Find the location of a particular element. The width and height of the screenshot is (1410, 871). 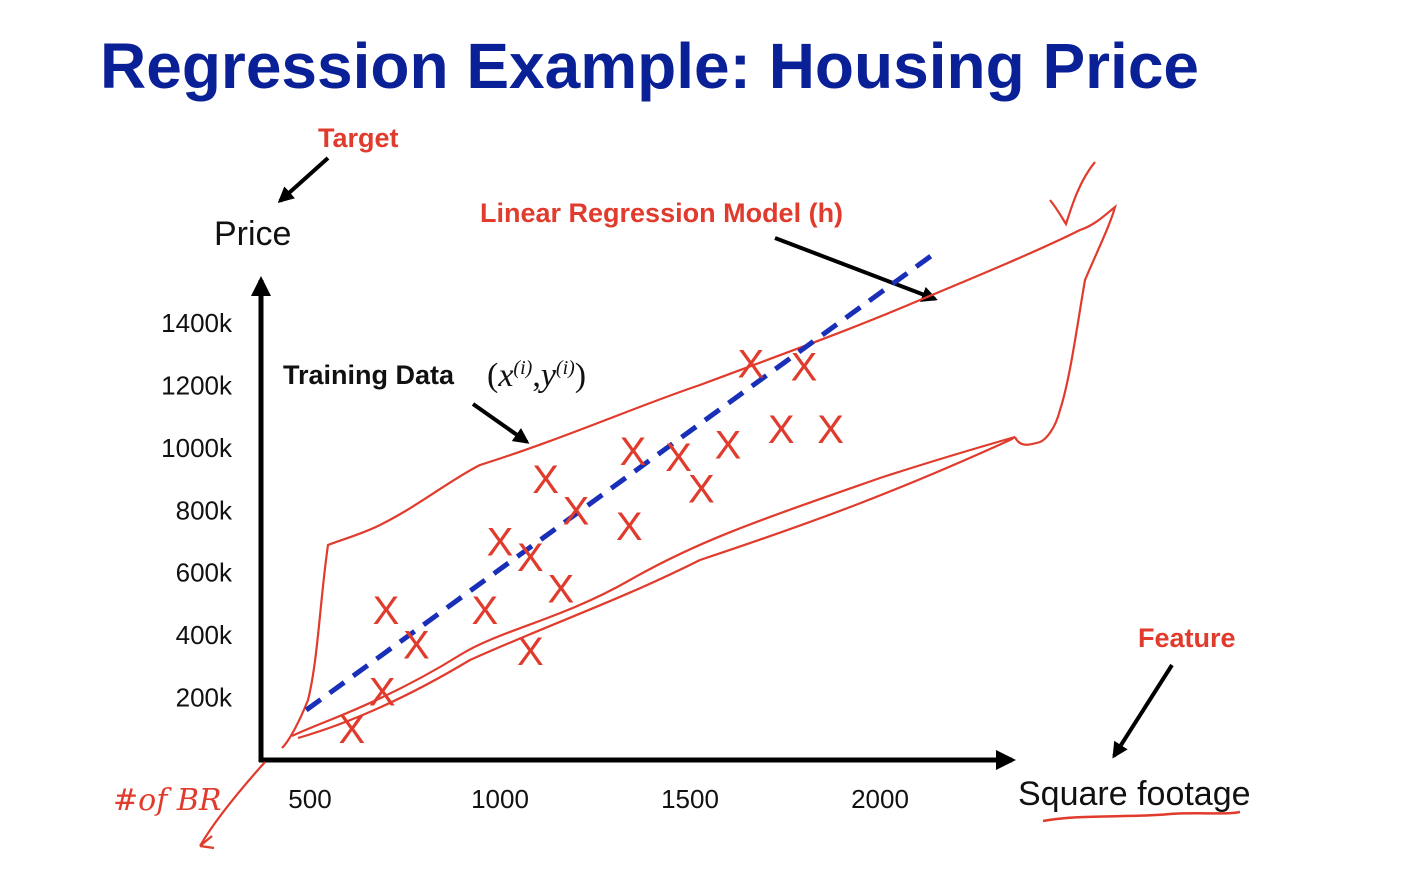

y-tick-label: 600k is located at coordinates (204, 573).